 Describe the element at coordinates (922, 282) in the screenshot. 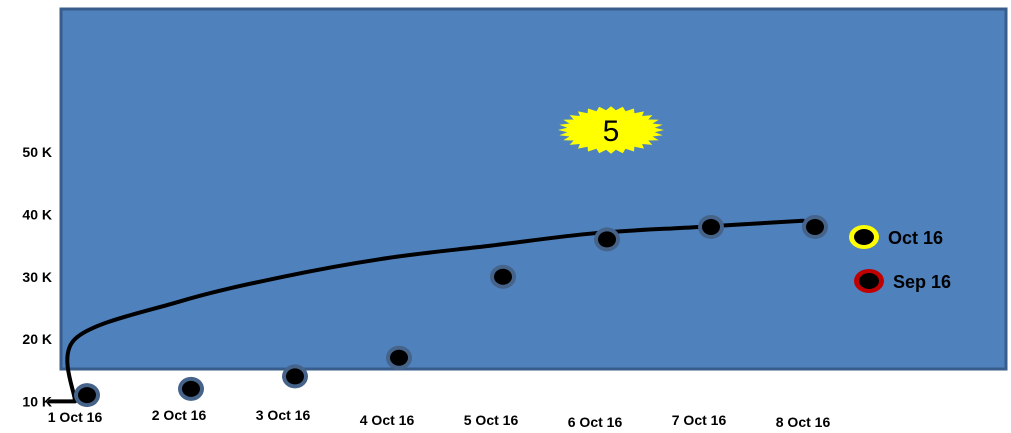

I see `legend-label: Sep 16` at that location.